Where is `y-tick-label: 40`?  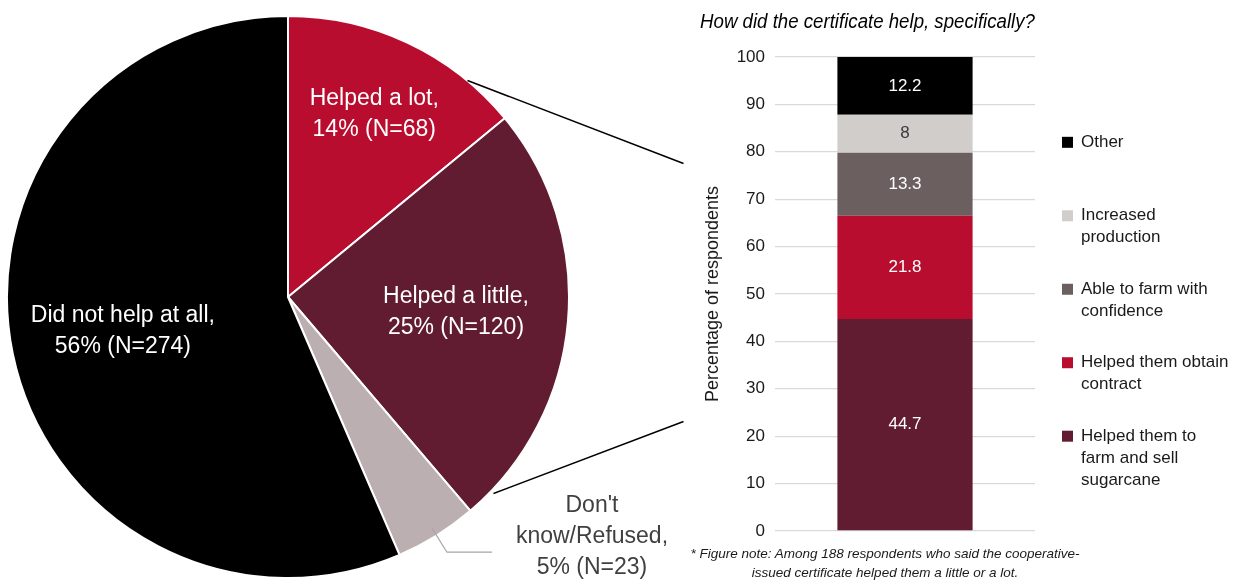 y-tick-label: 40 is located at coordinates (755, 341).